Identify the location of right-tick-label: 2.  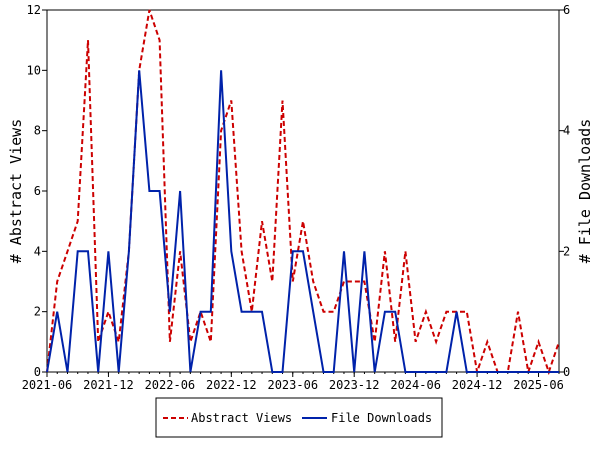
(566, 251).